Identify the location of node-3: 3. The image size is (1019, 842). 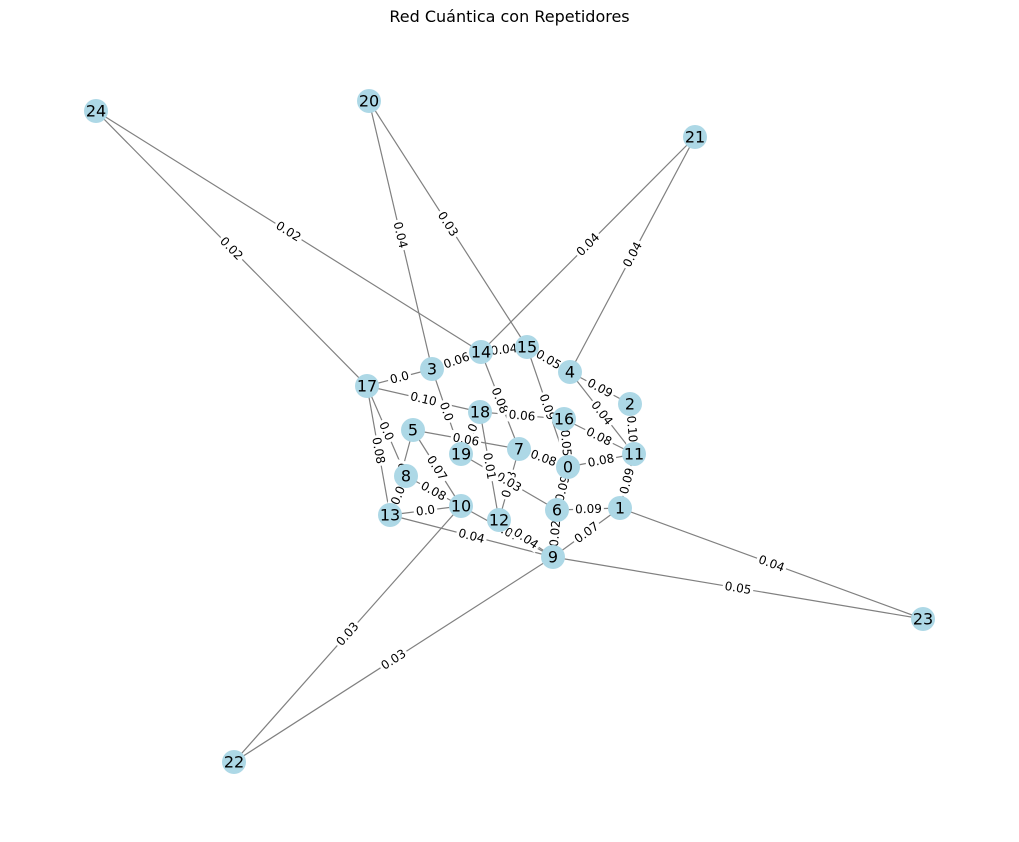
(432, 369).